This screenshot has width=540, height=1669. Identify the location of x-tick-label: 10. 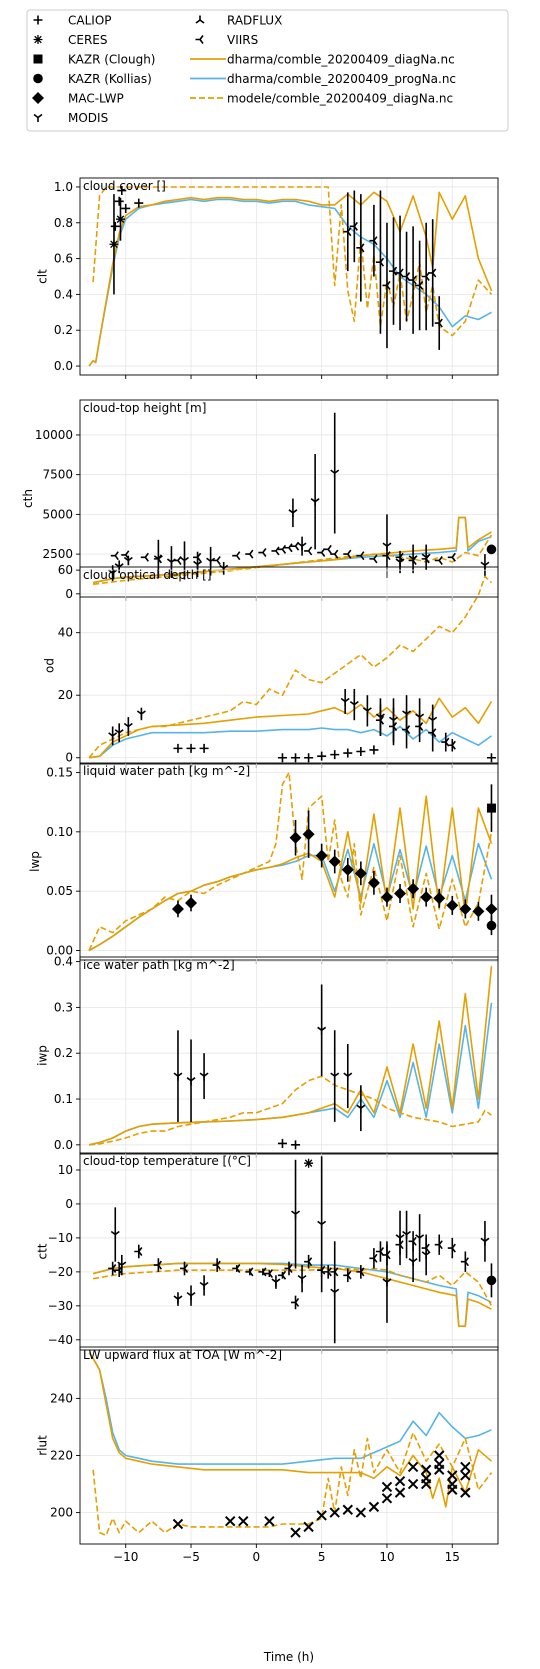
(386, 1557).